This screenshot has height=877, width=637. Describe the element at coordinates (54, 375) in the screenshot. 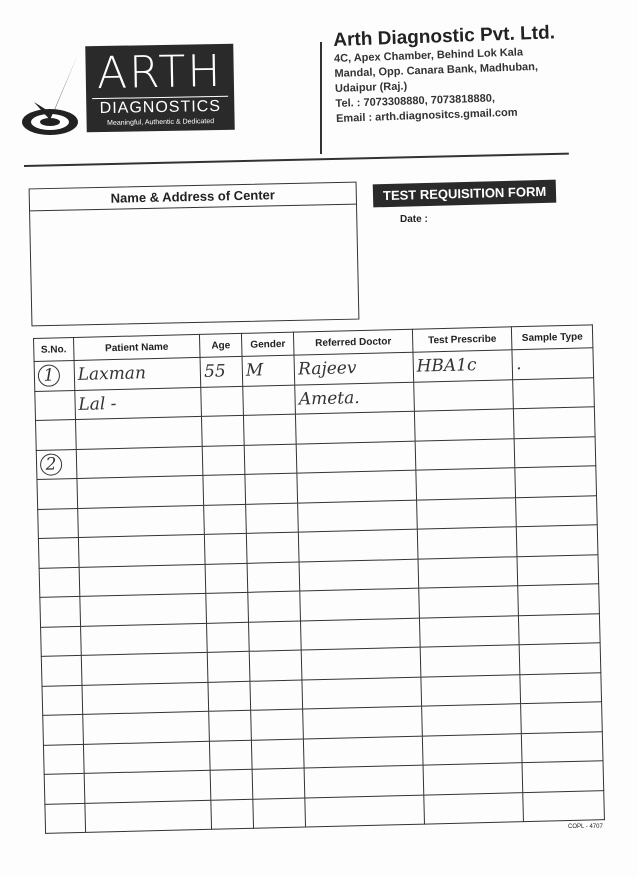

I see `table-cell: 1` at that location.